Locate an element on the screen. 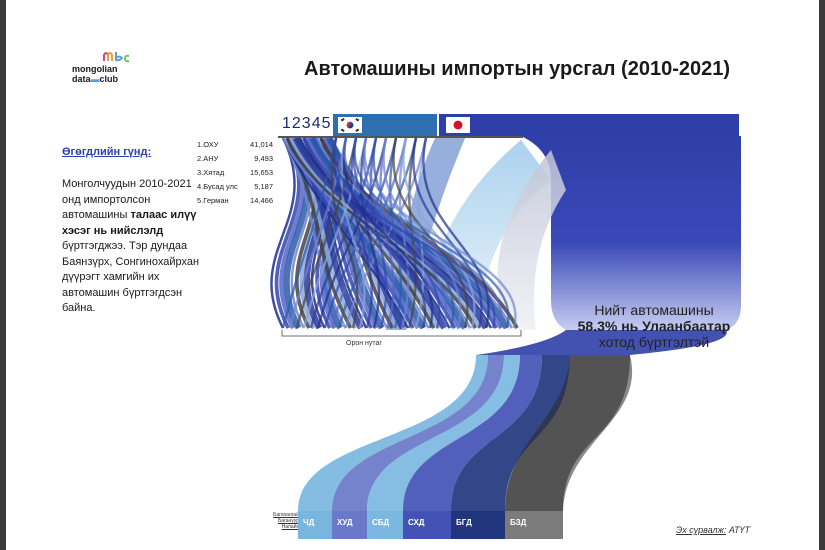 This screenshot has width=825, height=550. district-bar-skhd: СХД is located at coordinates (427, 525).